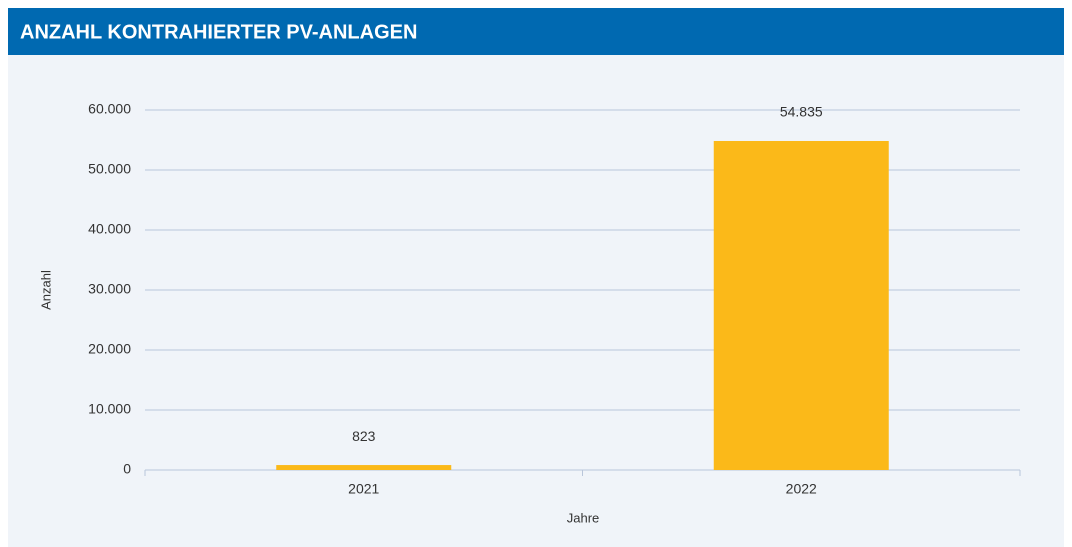  Describe the element at coordinates (109, 289) in the screenshot. I see `y-tick-label: 30.000` at that location.